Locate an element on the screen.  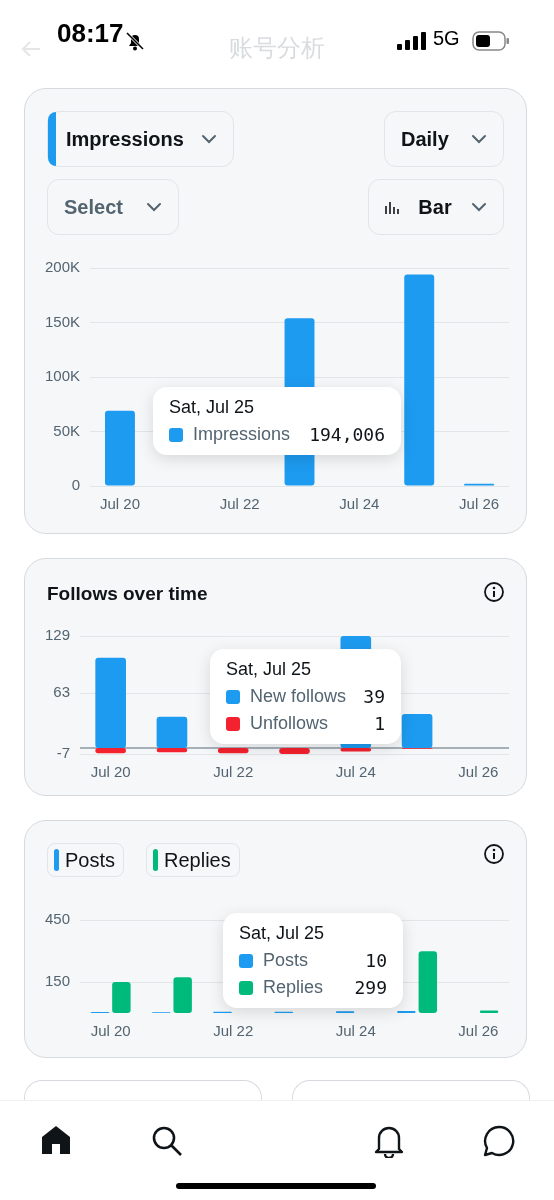
legend-label: Posts is located at coordinates (286, 960).